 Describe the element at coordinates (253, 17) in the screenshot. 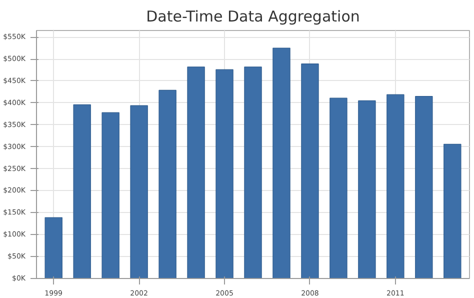

I see `chart-title: Date-Time Data Aggregation` at that location.